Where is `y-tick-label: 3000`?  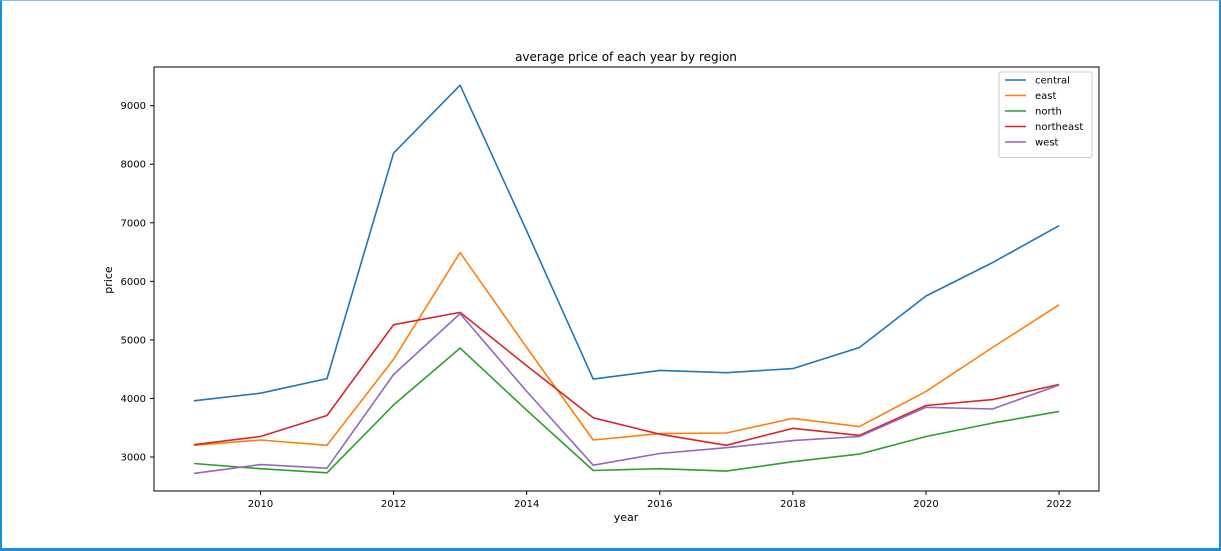 y-tick-label: 3000 is located at coordinates (133, 458).